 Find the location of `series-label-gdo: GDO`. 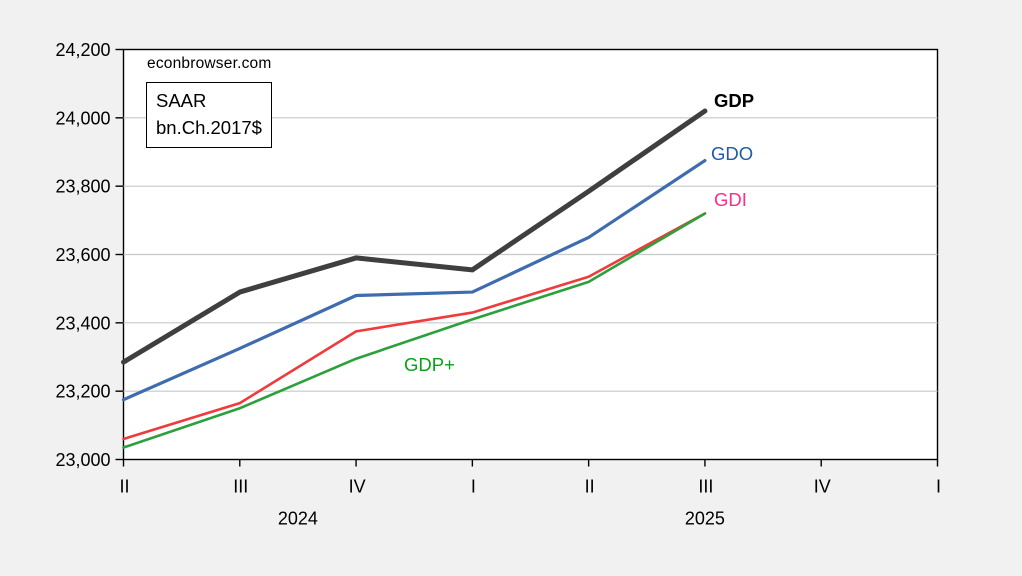

series-label-gdo: GDO is located at coordinates (732, 153).